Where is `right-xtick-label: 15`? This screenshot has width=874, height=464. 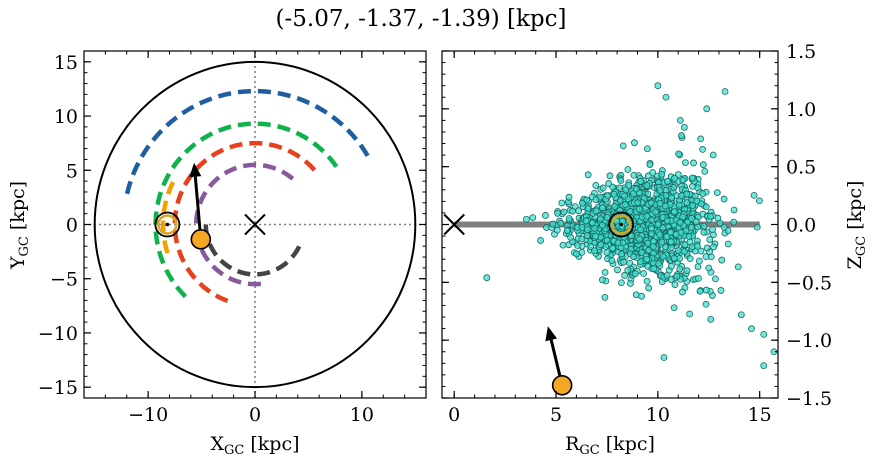 right-xtick-label: 15 is located at coordinates (760, 415).